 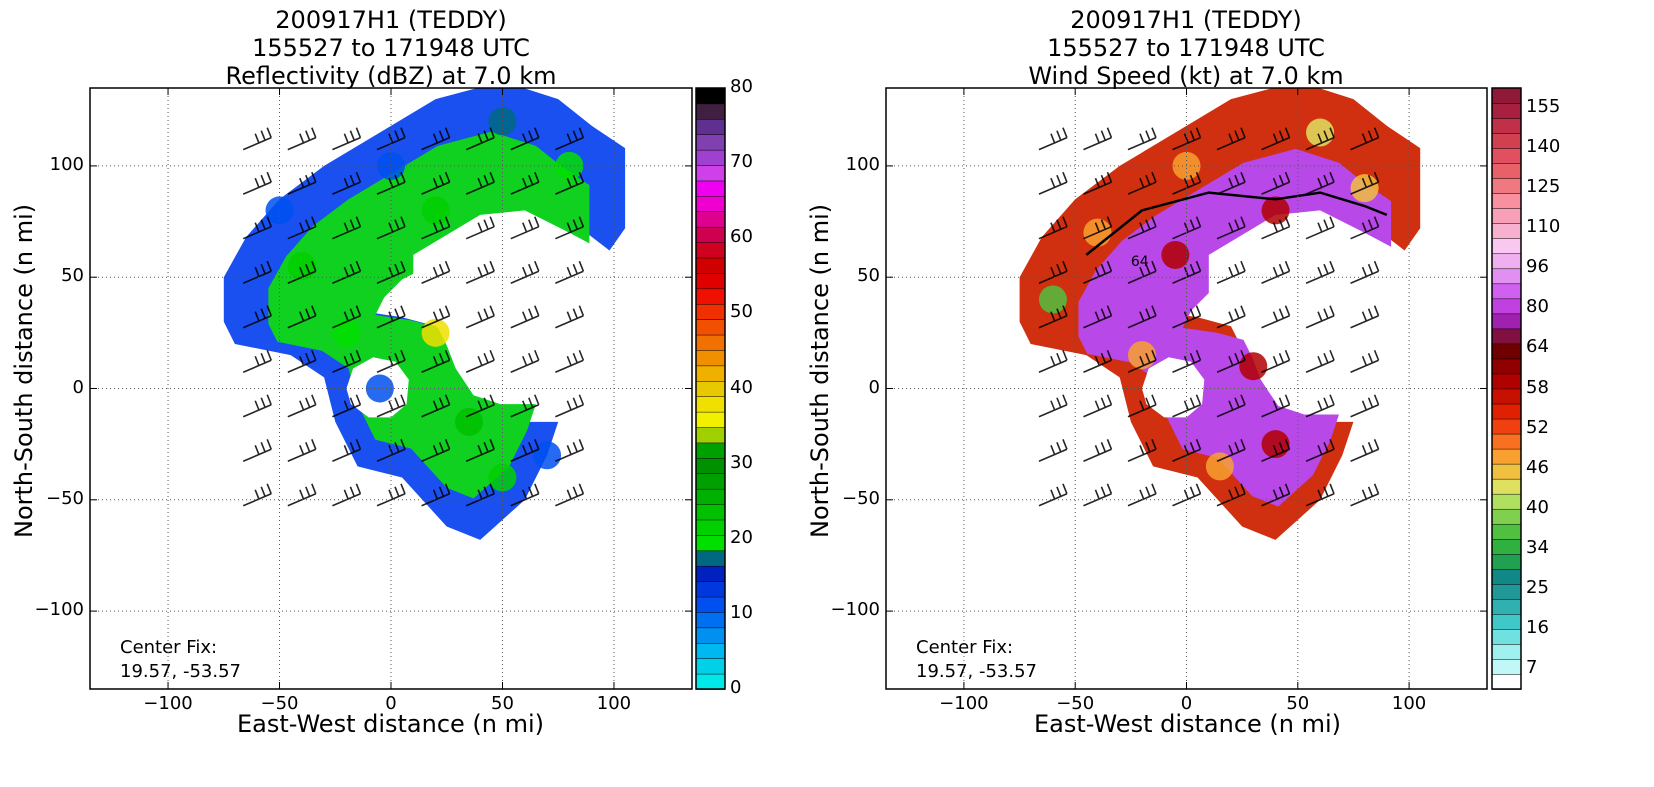 I want to click on left-center-fix-label: Center Fix:, so click(x=169, y=647).